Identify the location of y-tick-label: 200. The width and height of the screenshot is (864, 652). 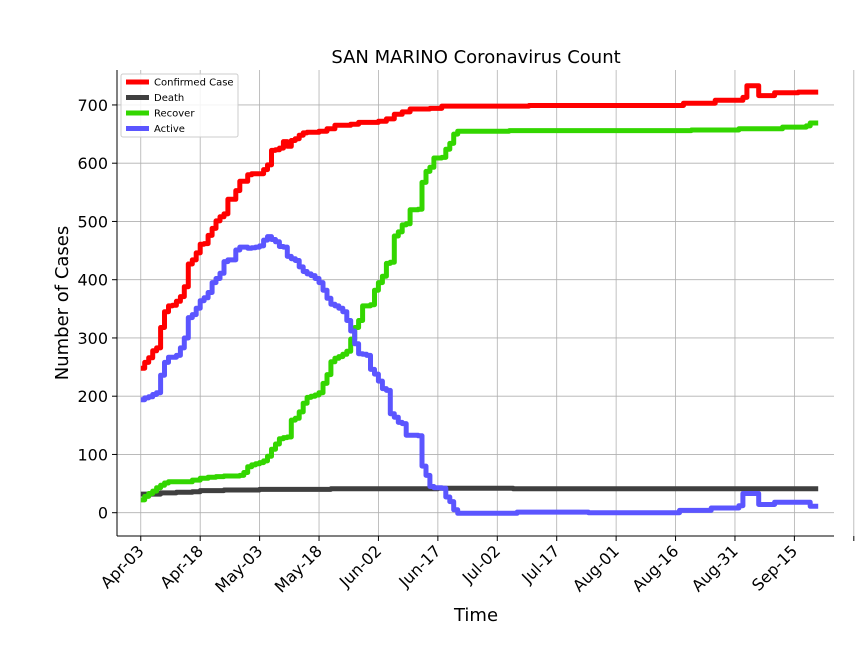
(92, 396).